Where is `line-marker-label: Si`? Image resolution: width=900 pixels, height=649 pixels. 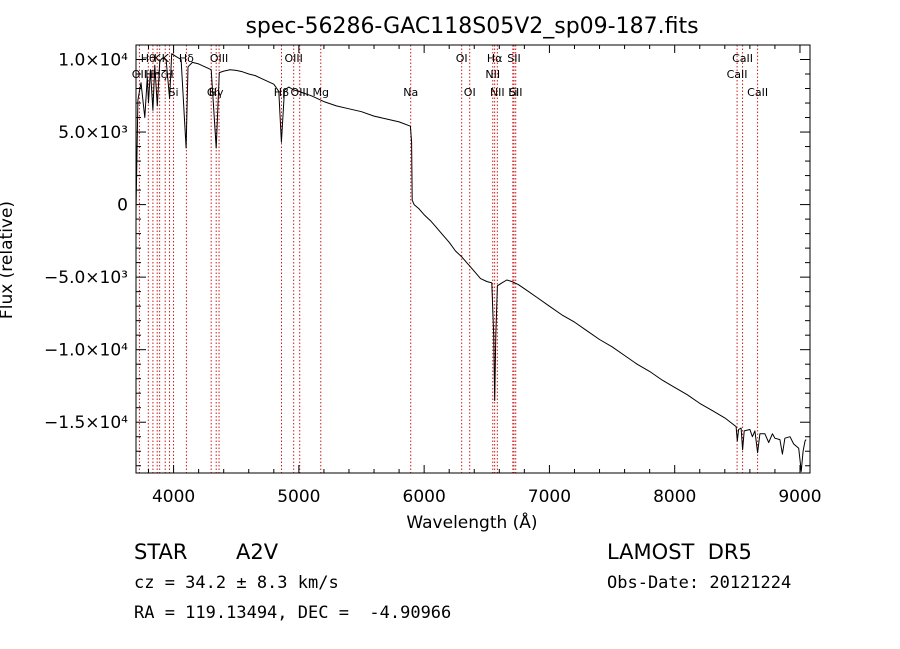
line-marker-label: Si is located at coordinates (174, 92).